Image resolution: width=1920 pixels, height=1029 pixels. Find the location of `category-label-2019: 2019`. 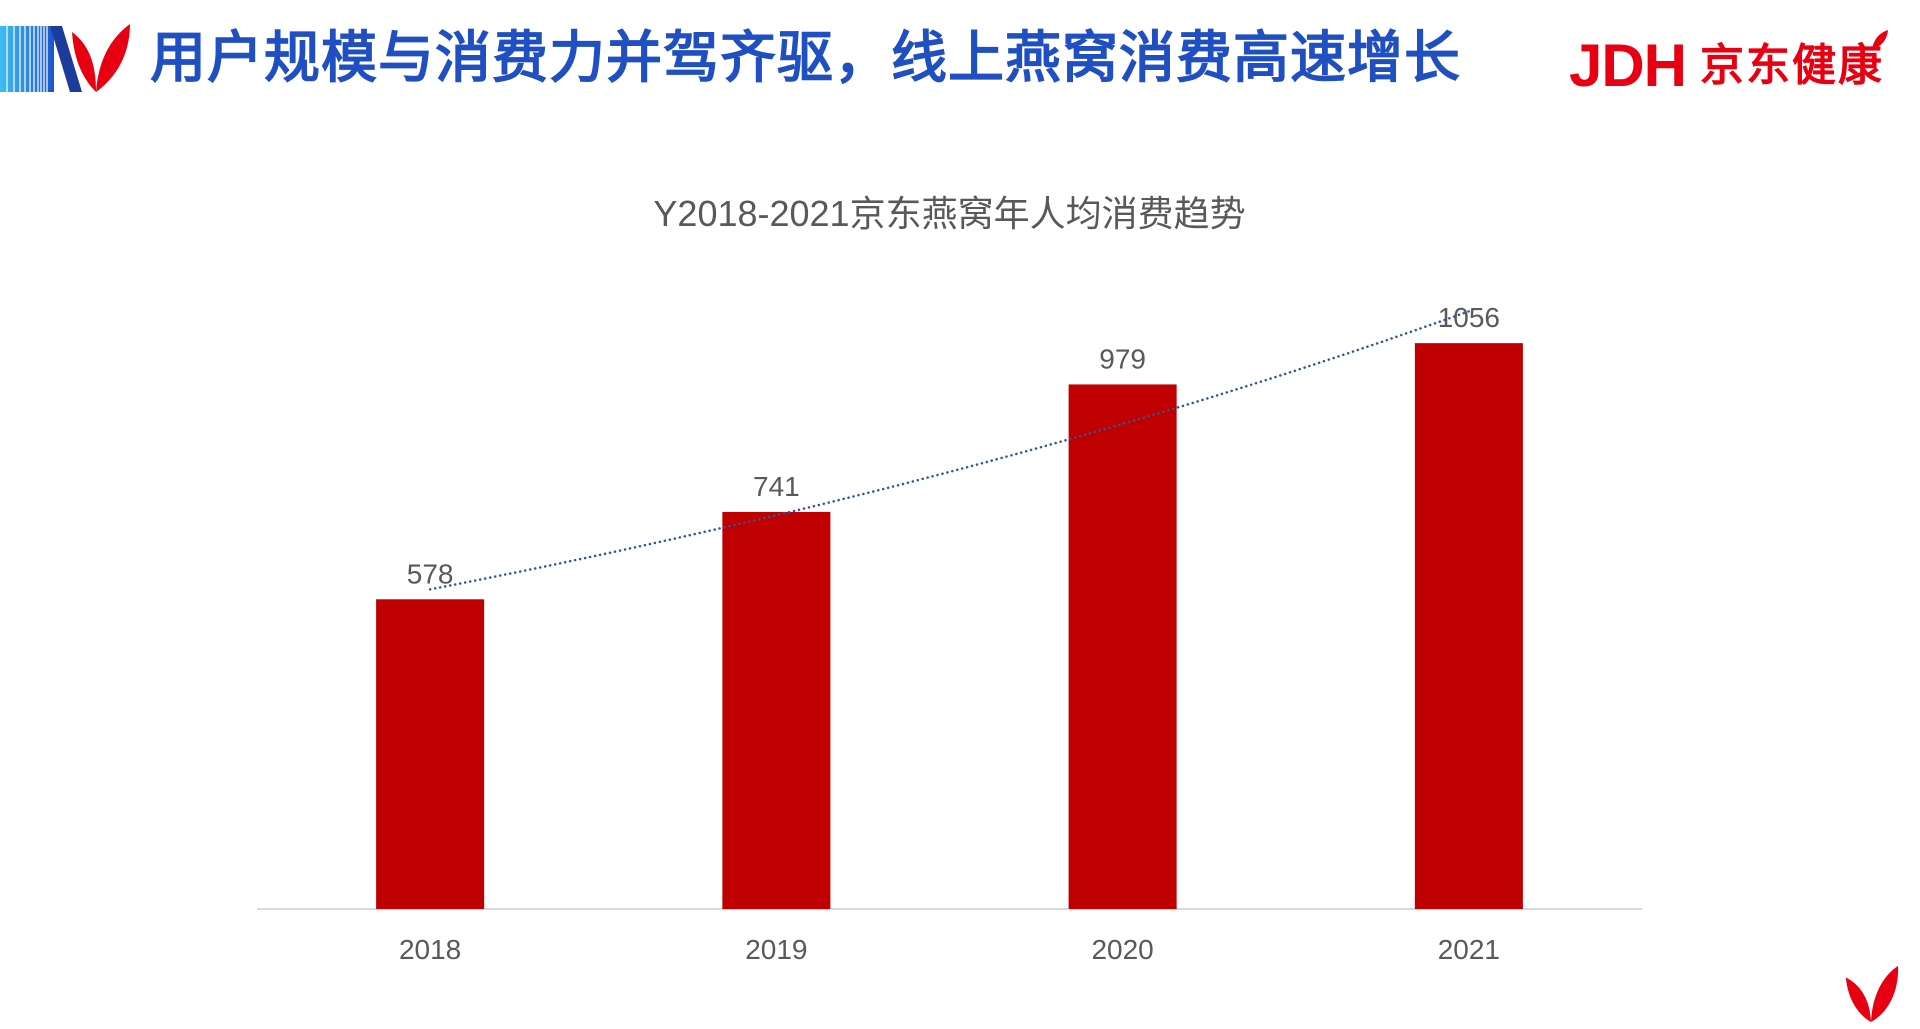

category-label-2019: 2019 is located at coordinates (776, 949).